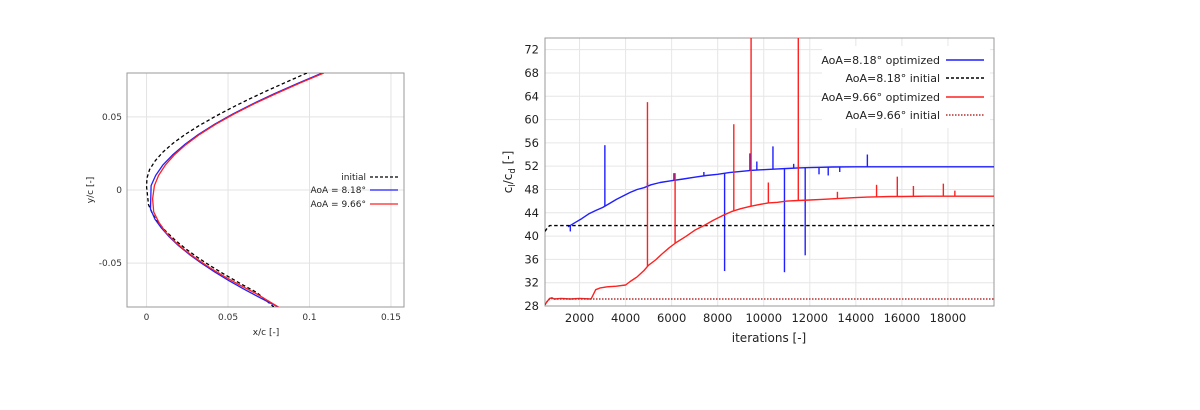 This screenshot has height=410, width=1200. Describe the element at coordinates (266, 333) in the screenshot. I see `left-x-axis-label: x/c [-]` at that location.